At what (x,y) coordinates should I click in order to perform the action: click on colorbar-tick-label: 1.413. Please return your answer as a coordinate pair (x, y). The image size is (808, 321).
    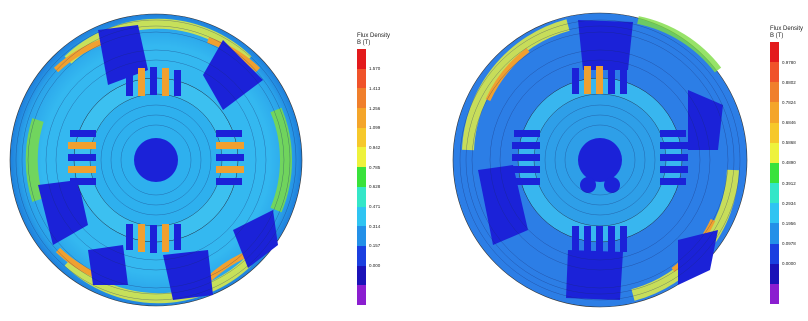
    Looking at the image, I should click on (375, 88).